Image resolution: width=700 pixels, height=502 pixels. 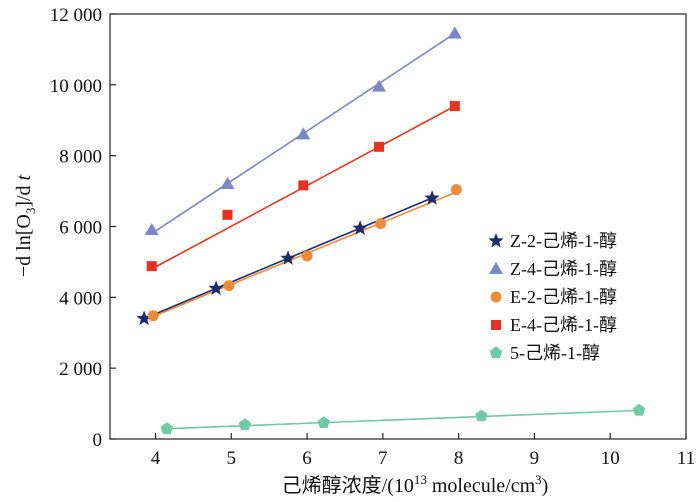 I want to click on y-tick-label: 8 000, so click(x=80, y=157).